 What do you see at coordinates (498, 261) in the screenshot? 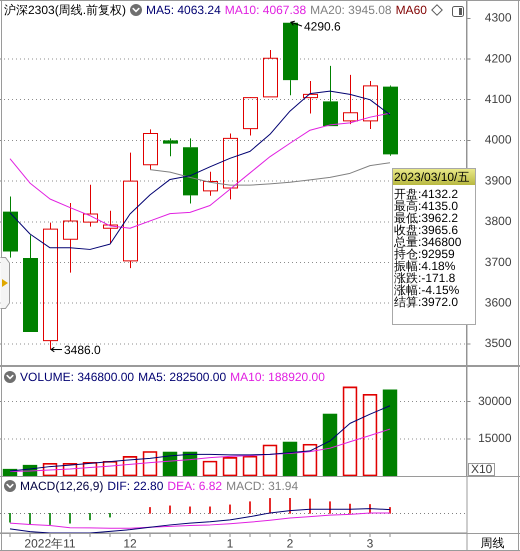
I see `y-tick-label: 3700` at bounding box center [498, 261].